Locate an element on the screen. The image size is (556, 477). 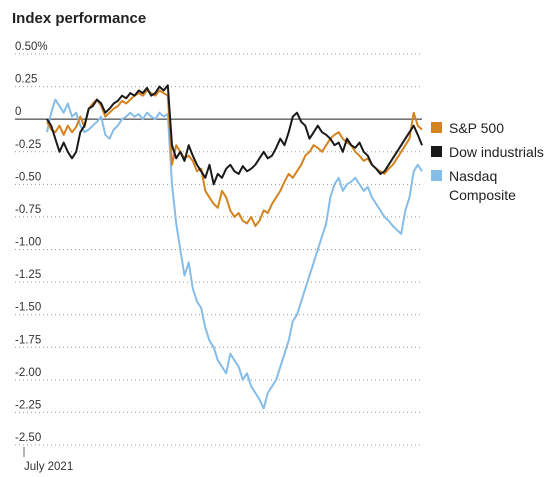
y-tick-label: 0.50% is located at coordinates (31, 47).